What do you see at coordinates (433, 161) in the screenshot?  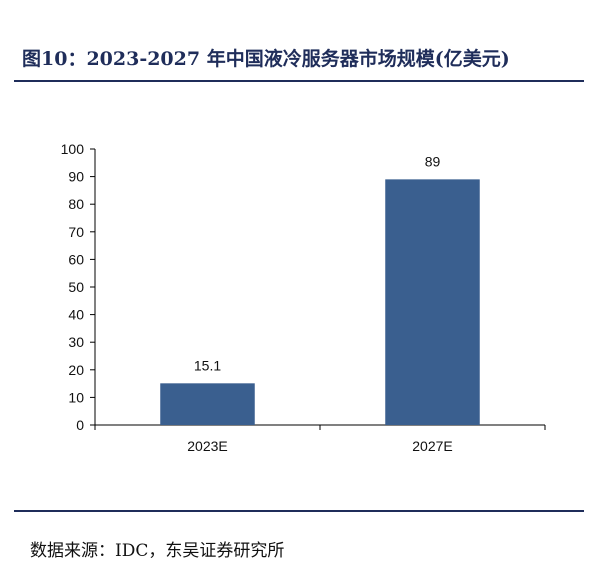 I see `data-label-2027E: 89` at bounding box center [433, 161].